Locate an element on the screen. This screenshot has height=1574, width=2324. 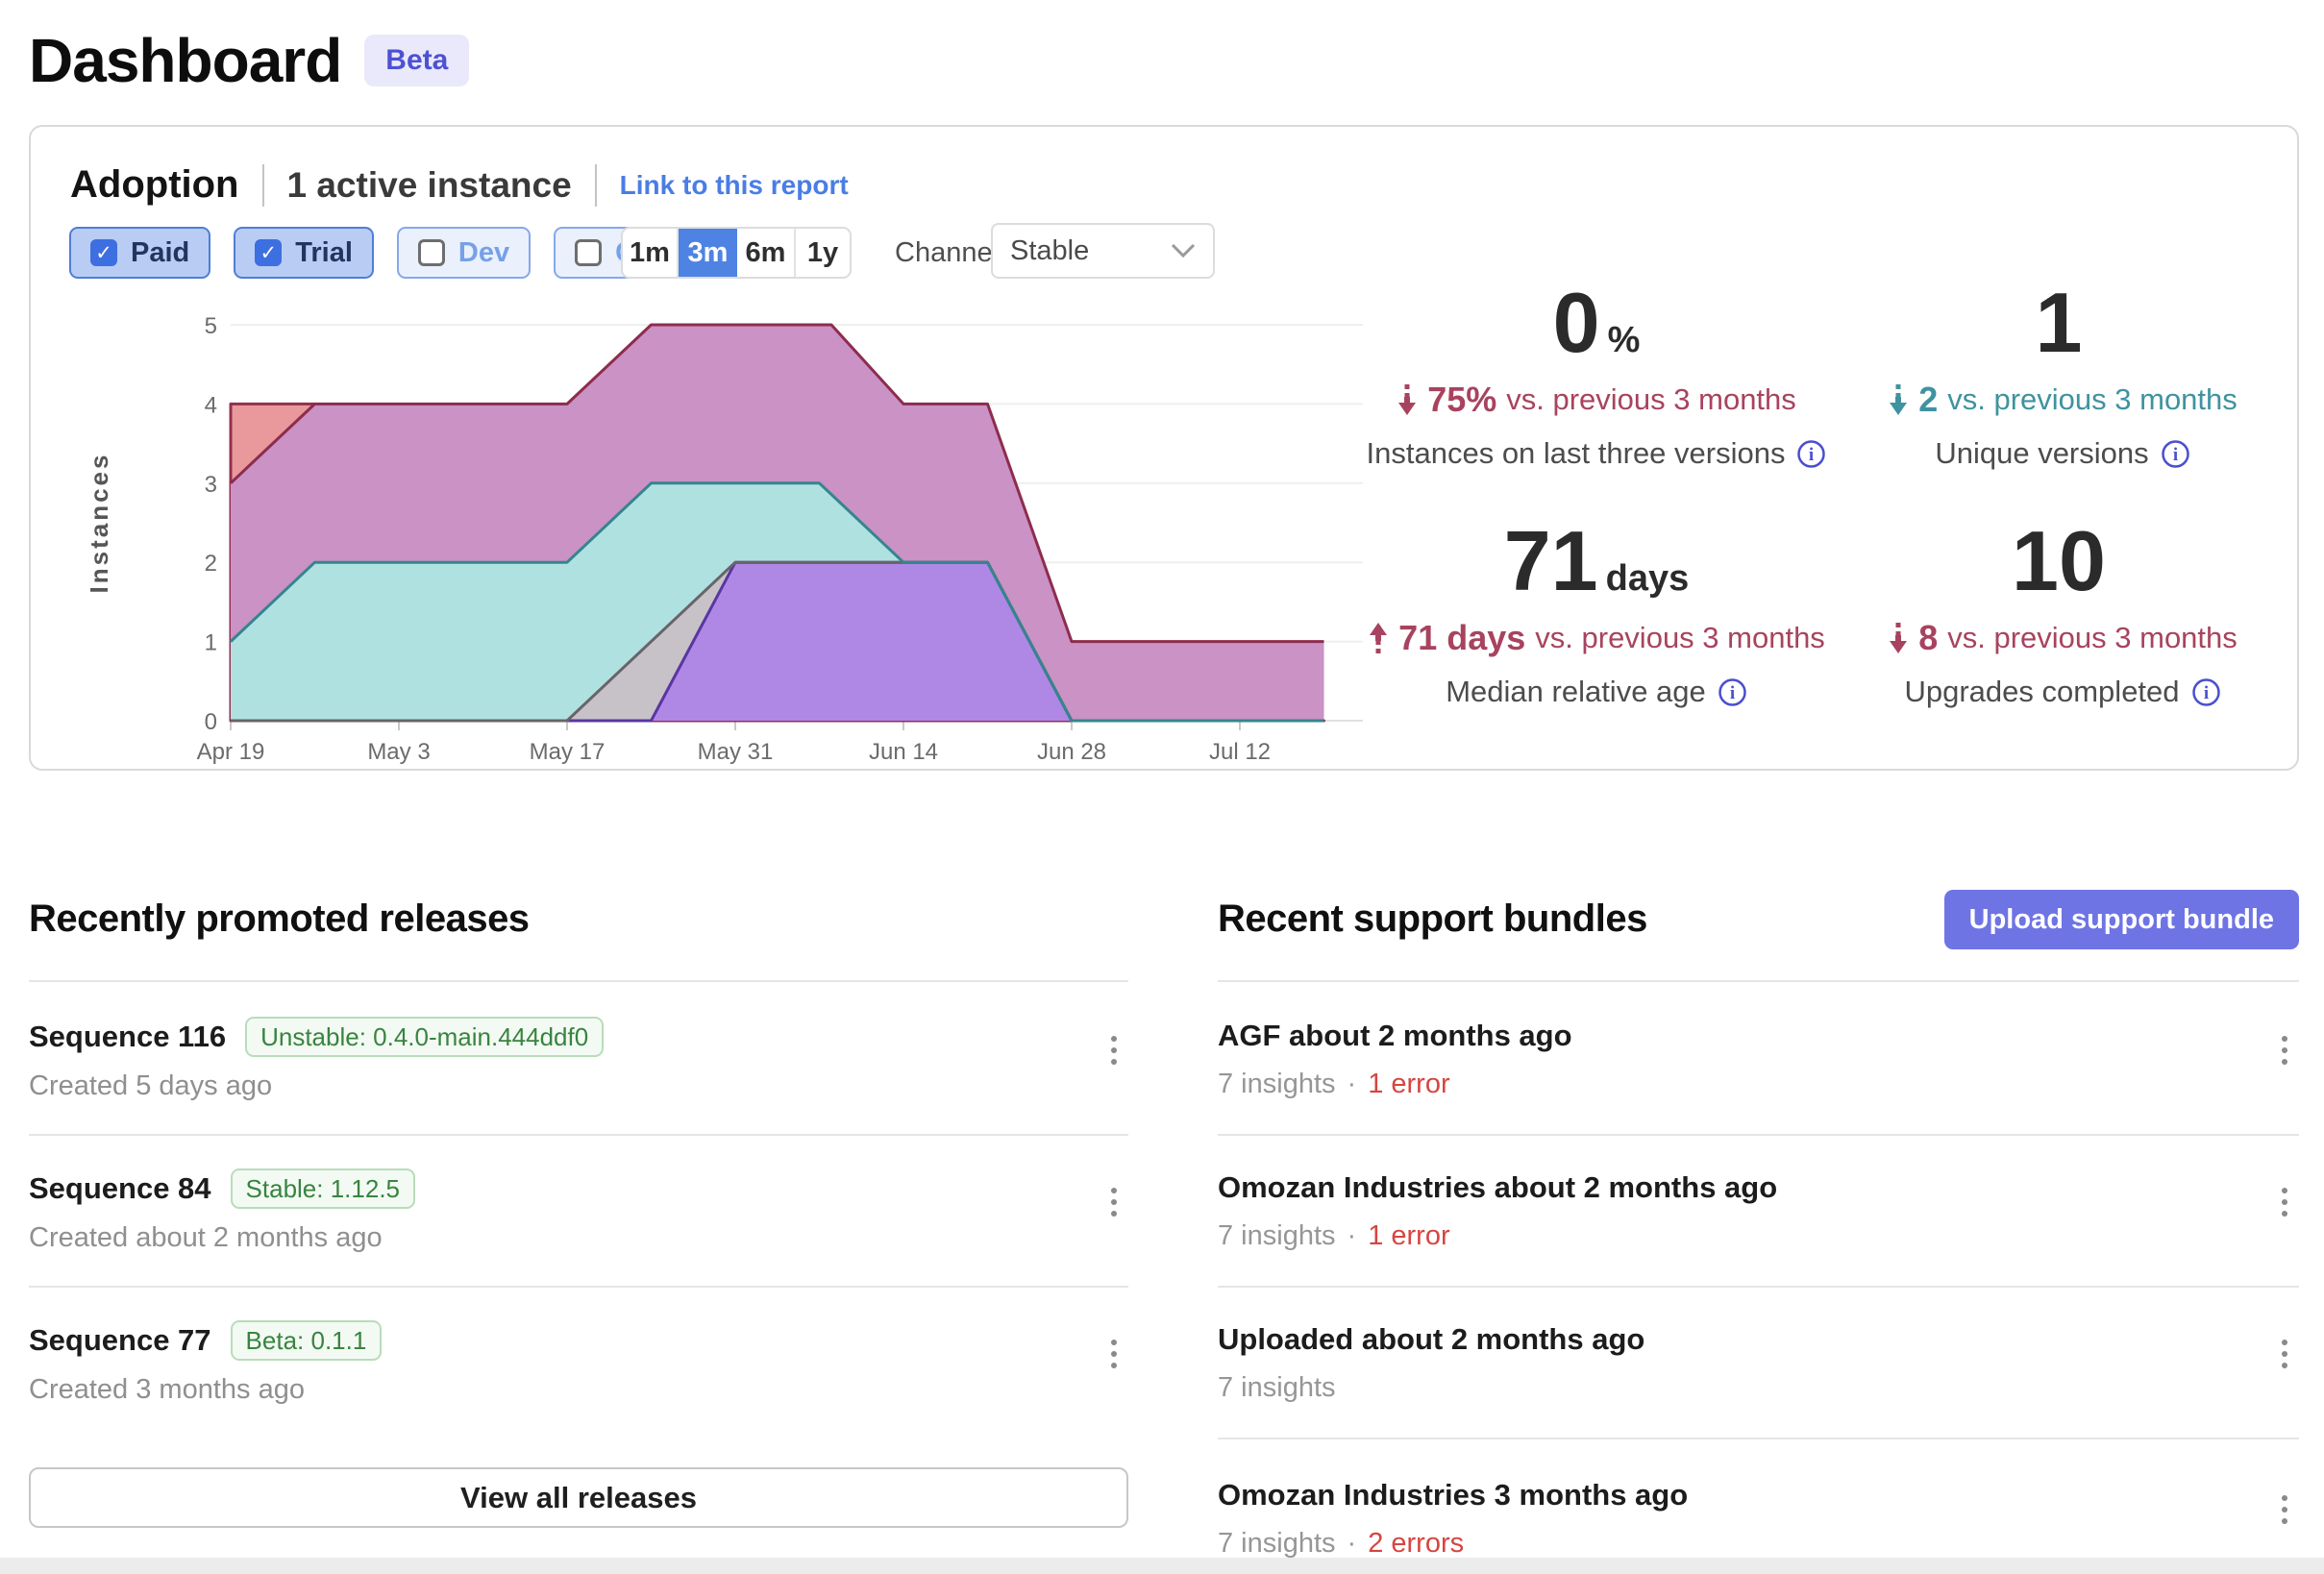
release-title: Sequence 84 Stable: 1.12.5 is located at coordinates (578, 1188).